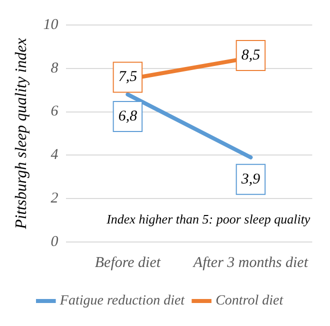 The width and height of the screenshot is (330, 326). What do you see at coordinates (54, 198) in the screenshot?
I see `y-tick-label: 2` at bounding box center [54, 198].